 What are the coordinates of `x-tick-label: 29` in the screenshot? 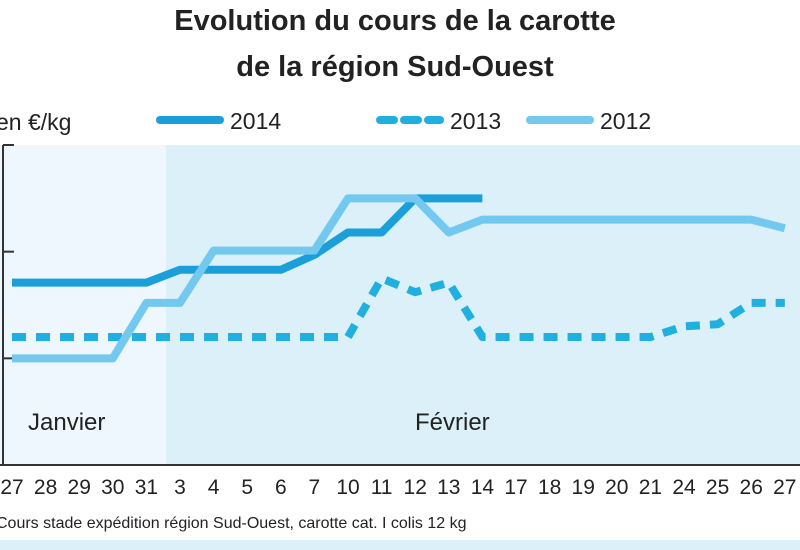 It's located at (79, 487).